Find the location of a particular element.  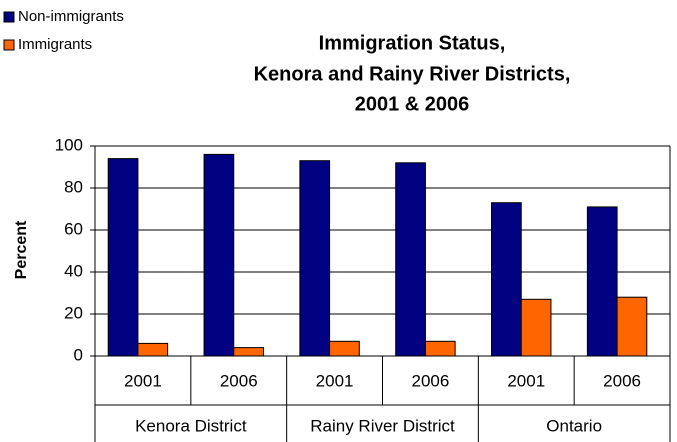

chart-title: Immigration Status, is located at coordinates (412, 43).